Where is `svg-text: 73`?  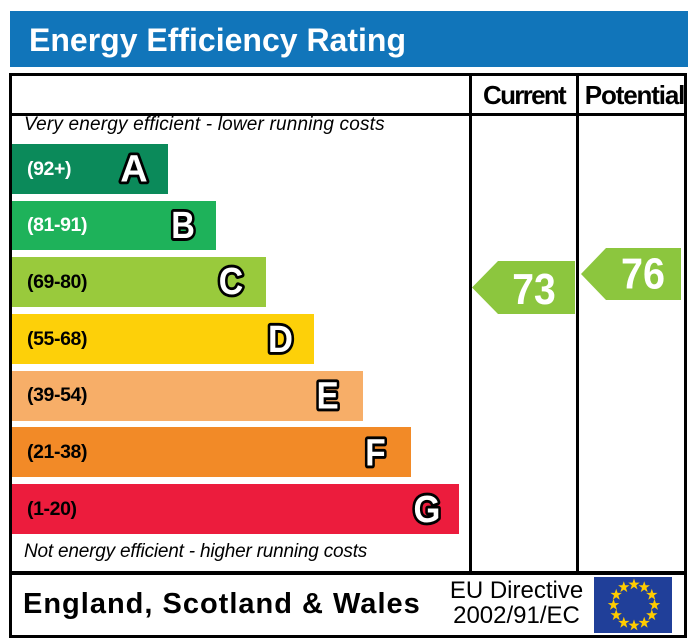
svg-text: 73 is located at coordinates (534, 289).